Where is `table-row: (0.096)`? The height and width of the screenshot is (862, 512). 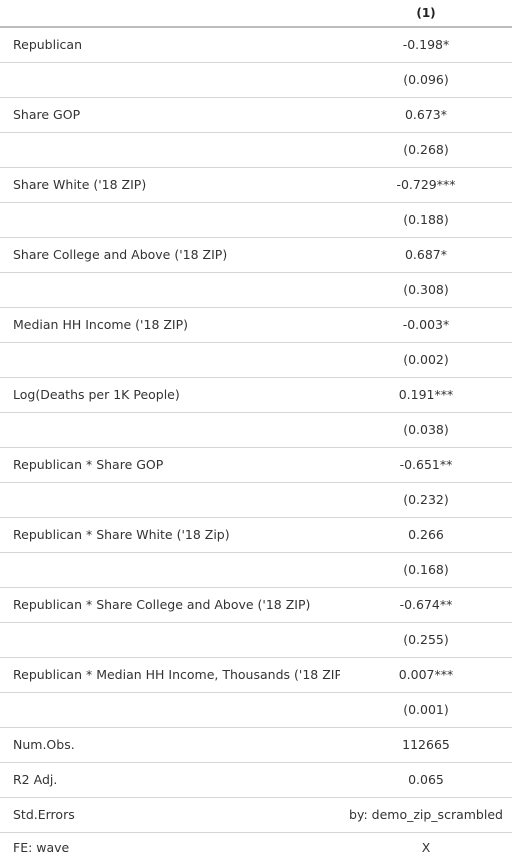
table-row: (0.096) is located at coordinates (256, 80).